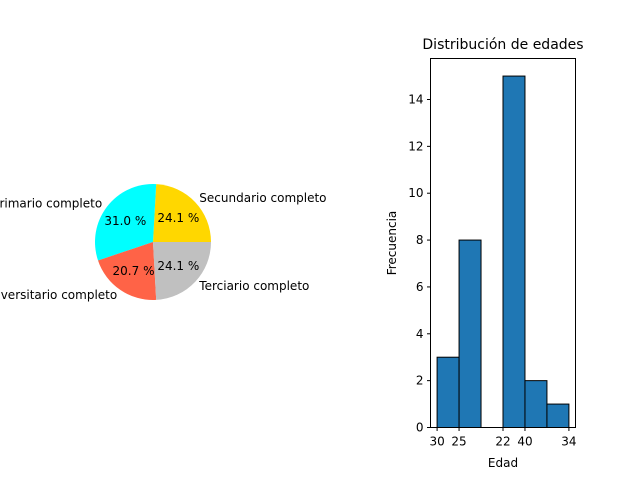 This screenshot has width=640, height=480. I want to click on pie-slice-percent: 31.0 %, so click(125, 221).